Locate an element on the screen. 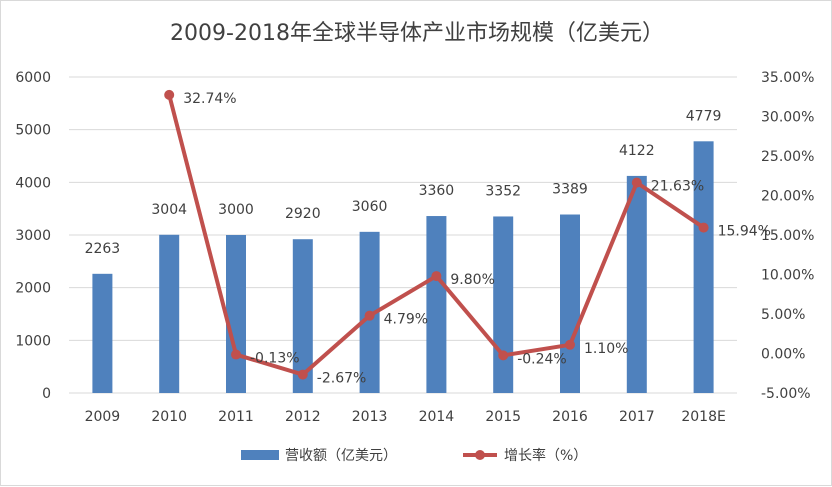 Image resolution: width=832 pixels, height=487 pixels. y-left-tick-label: 3000 is located at coordinates (33, 236).